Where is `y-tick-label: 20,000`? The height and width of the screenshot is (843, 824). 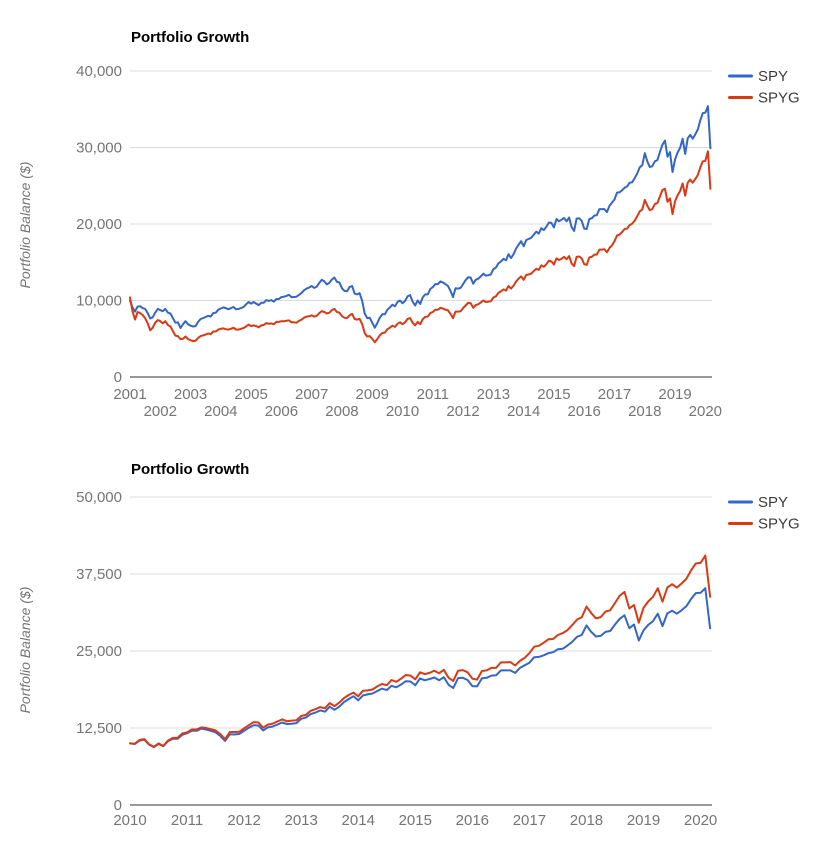
y-tick-label: 20,000 is located at coordinates (99, 224).